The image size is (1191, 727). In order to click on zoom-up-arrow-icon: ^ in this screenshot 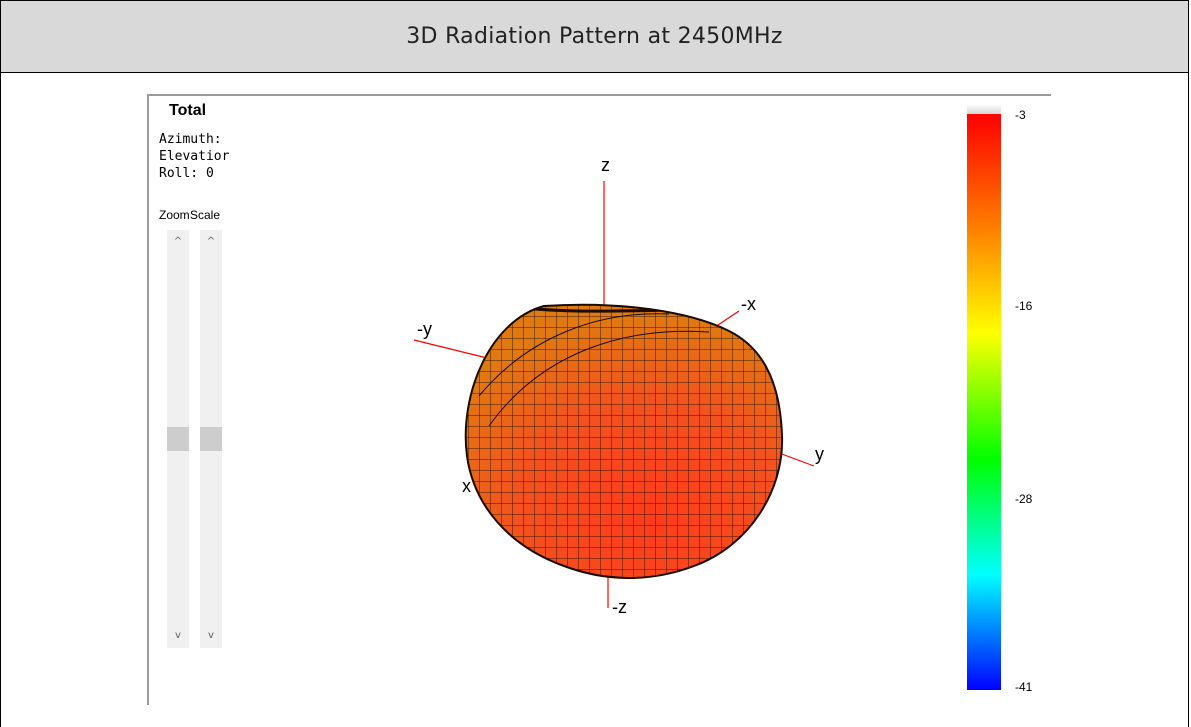, I will do `click(178, 241)`.